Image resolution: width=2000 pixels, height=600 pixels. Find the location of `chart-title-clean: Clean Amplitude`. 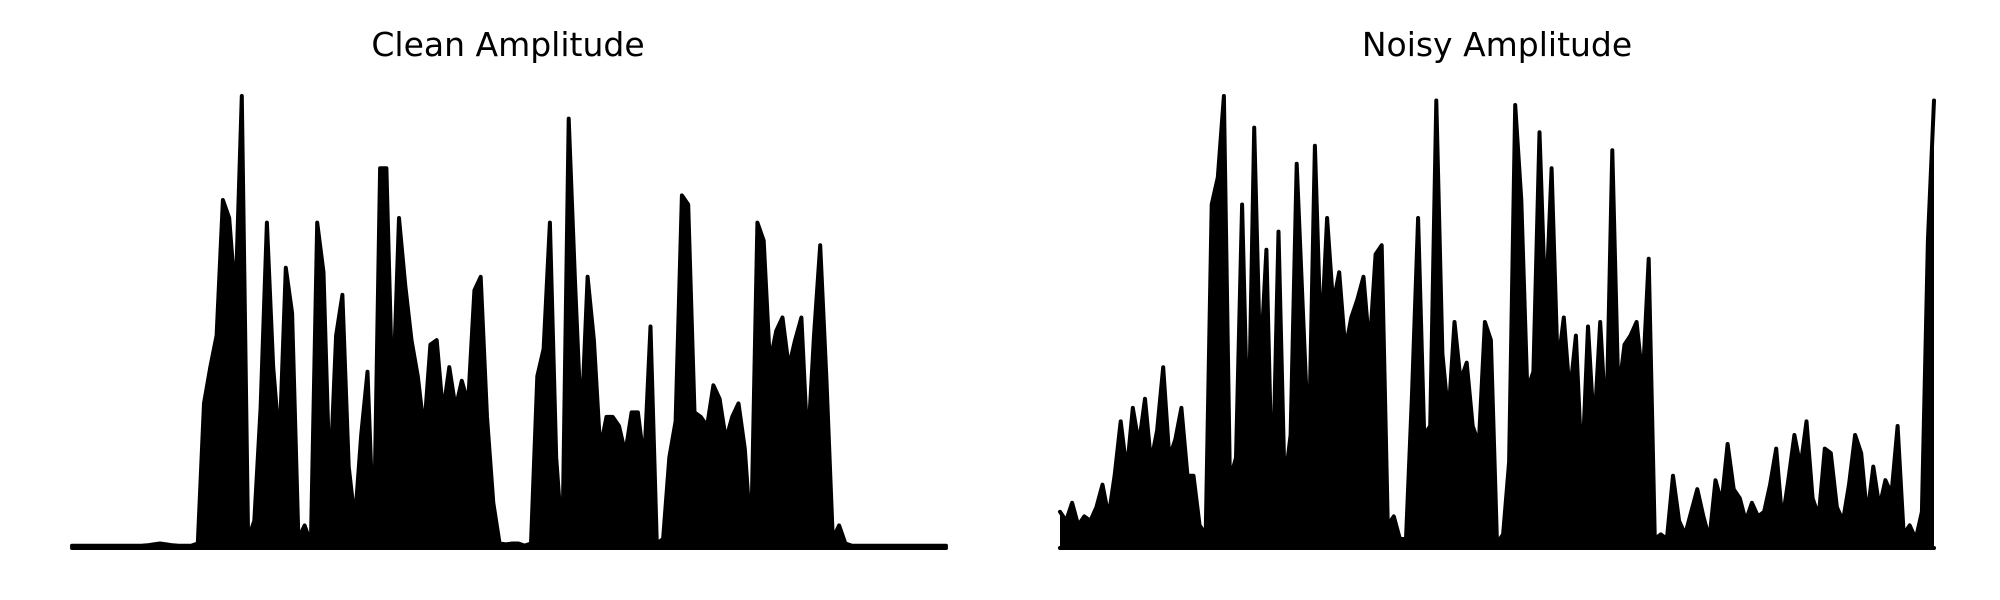

chart-title-clean: Clean Amplitude is located at coordinates (507, 44).